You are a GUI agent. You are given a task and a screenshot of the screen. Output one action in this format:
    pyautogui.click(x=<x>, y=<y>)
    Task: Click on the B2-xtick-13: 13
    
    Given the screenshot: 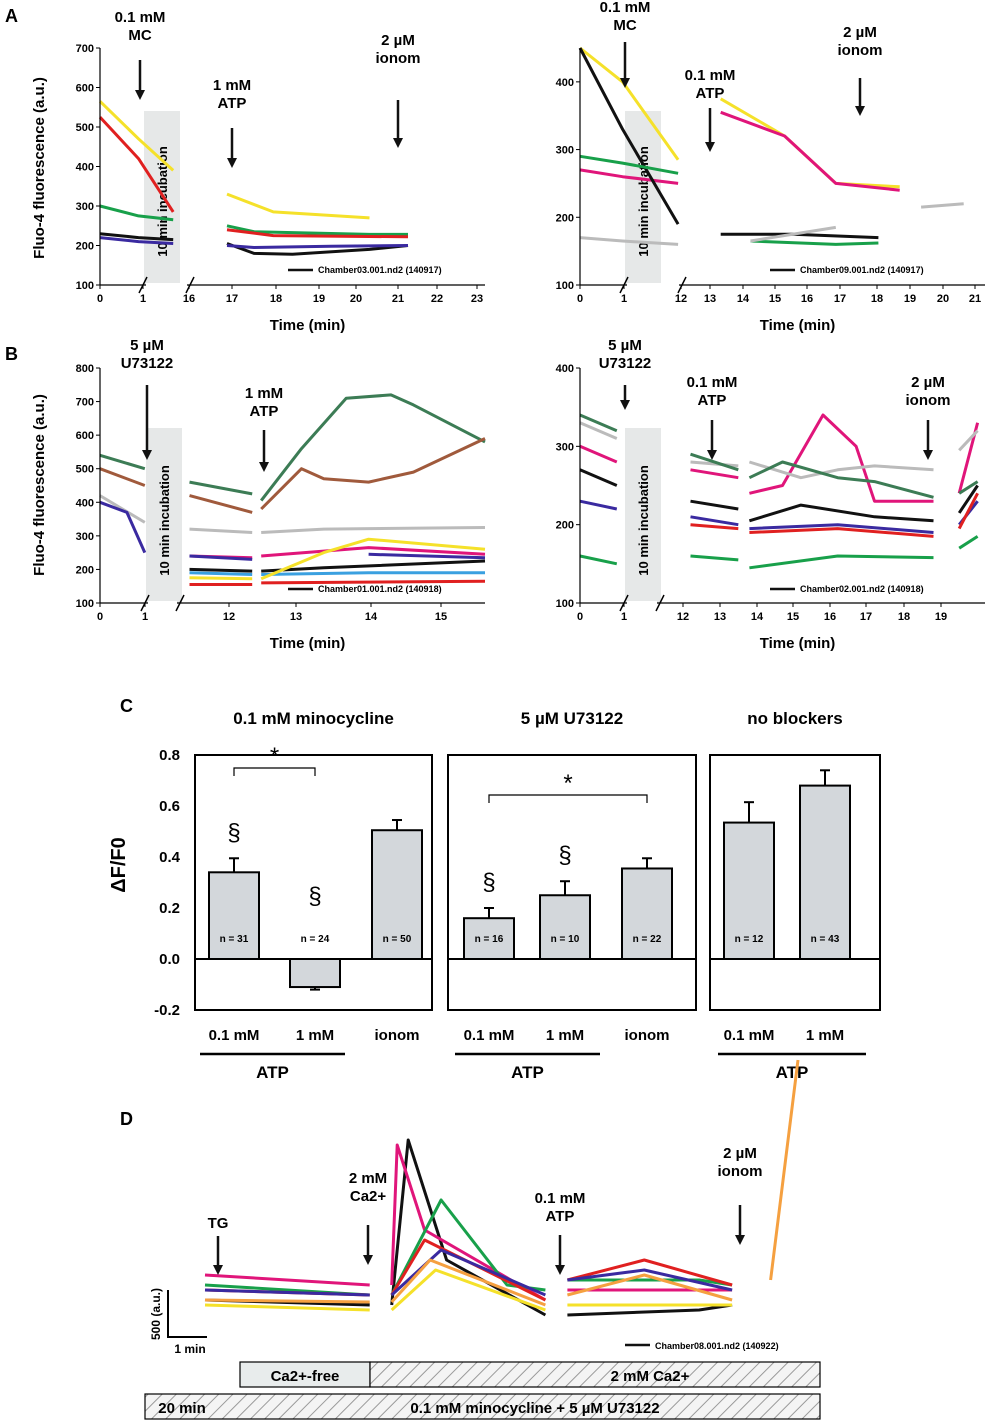 What is the action you would take?
    pyautogui.click(x=720, y=617)
    